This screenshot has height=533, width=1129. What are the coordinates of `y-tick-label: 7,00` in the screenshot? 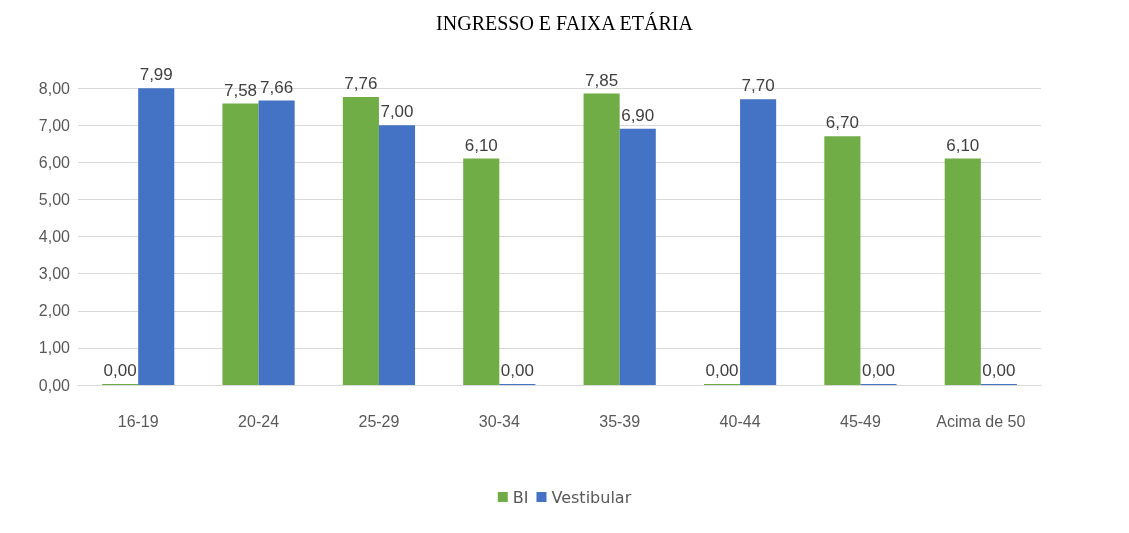 It's located at (54, 125).